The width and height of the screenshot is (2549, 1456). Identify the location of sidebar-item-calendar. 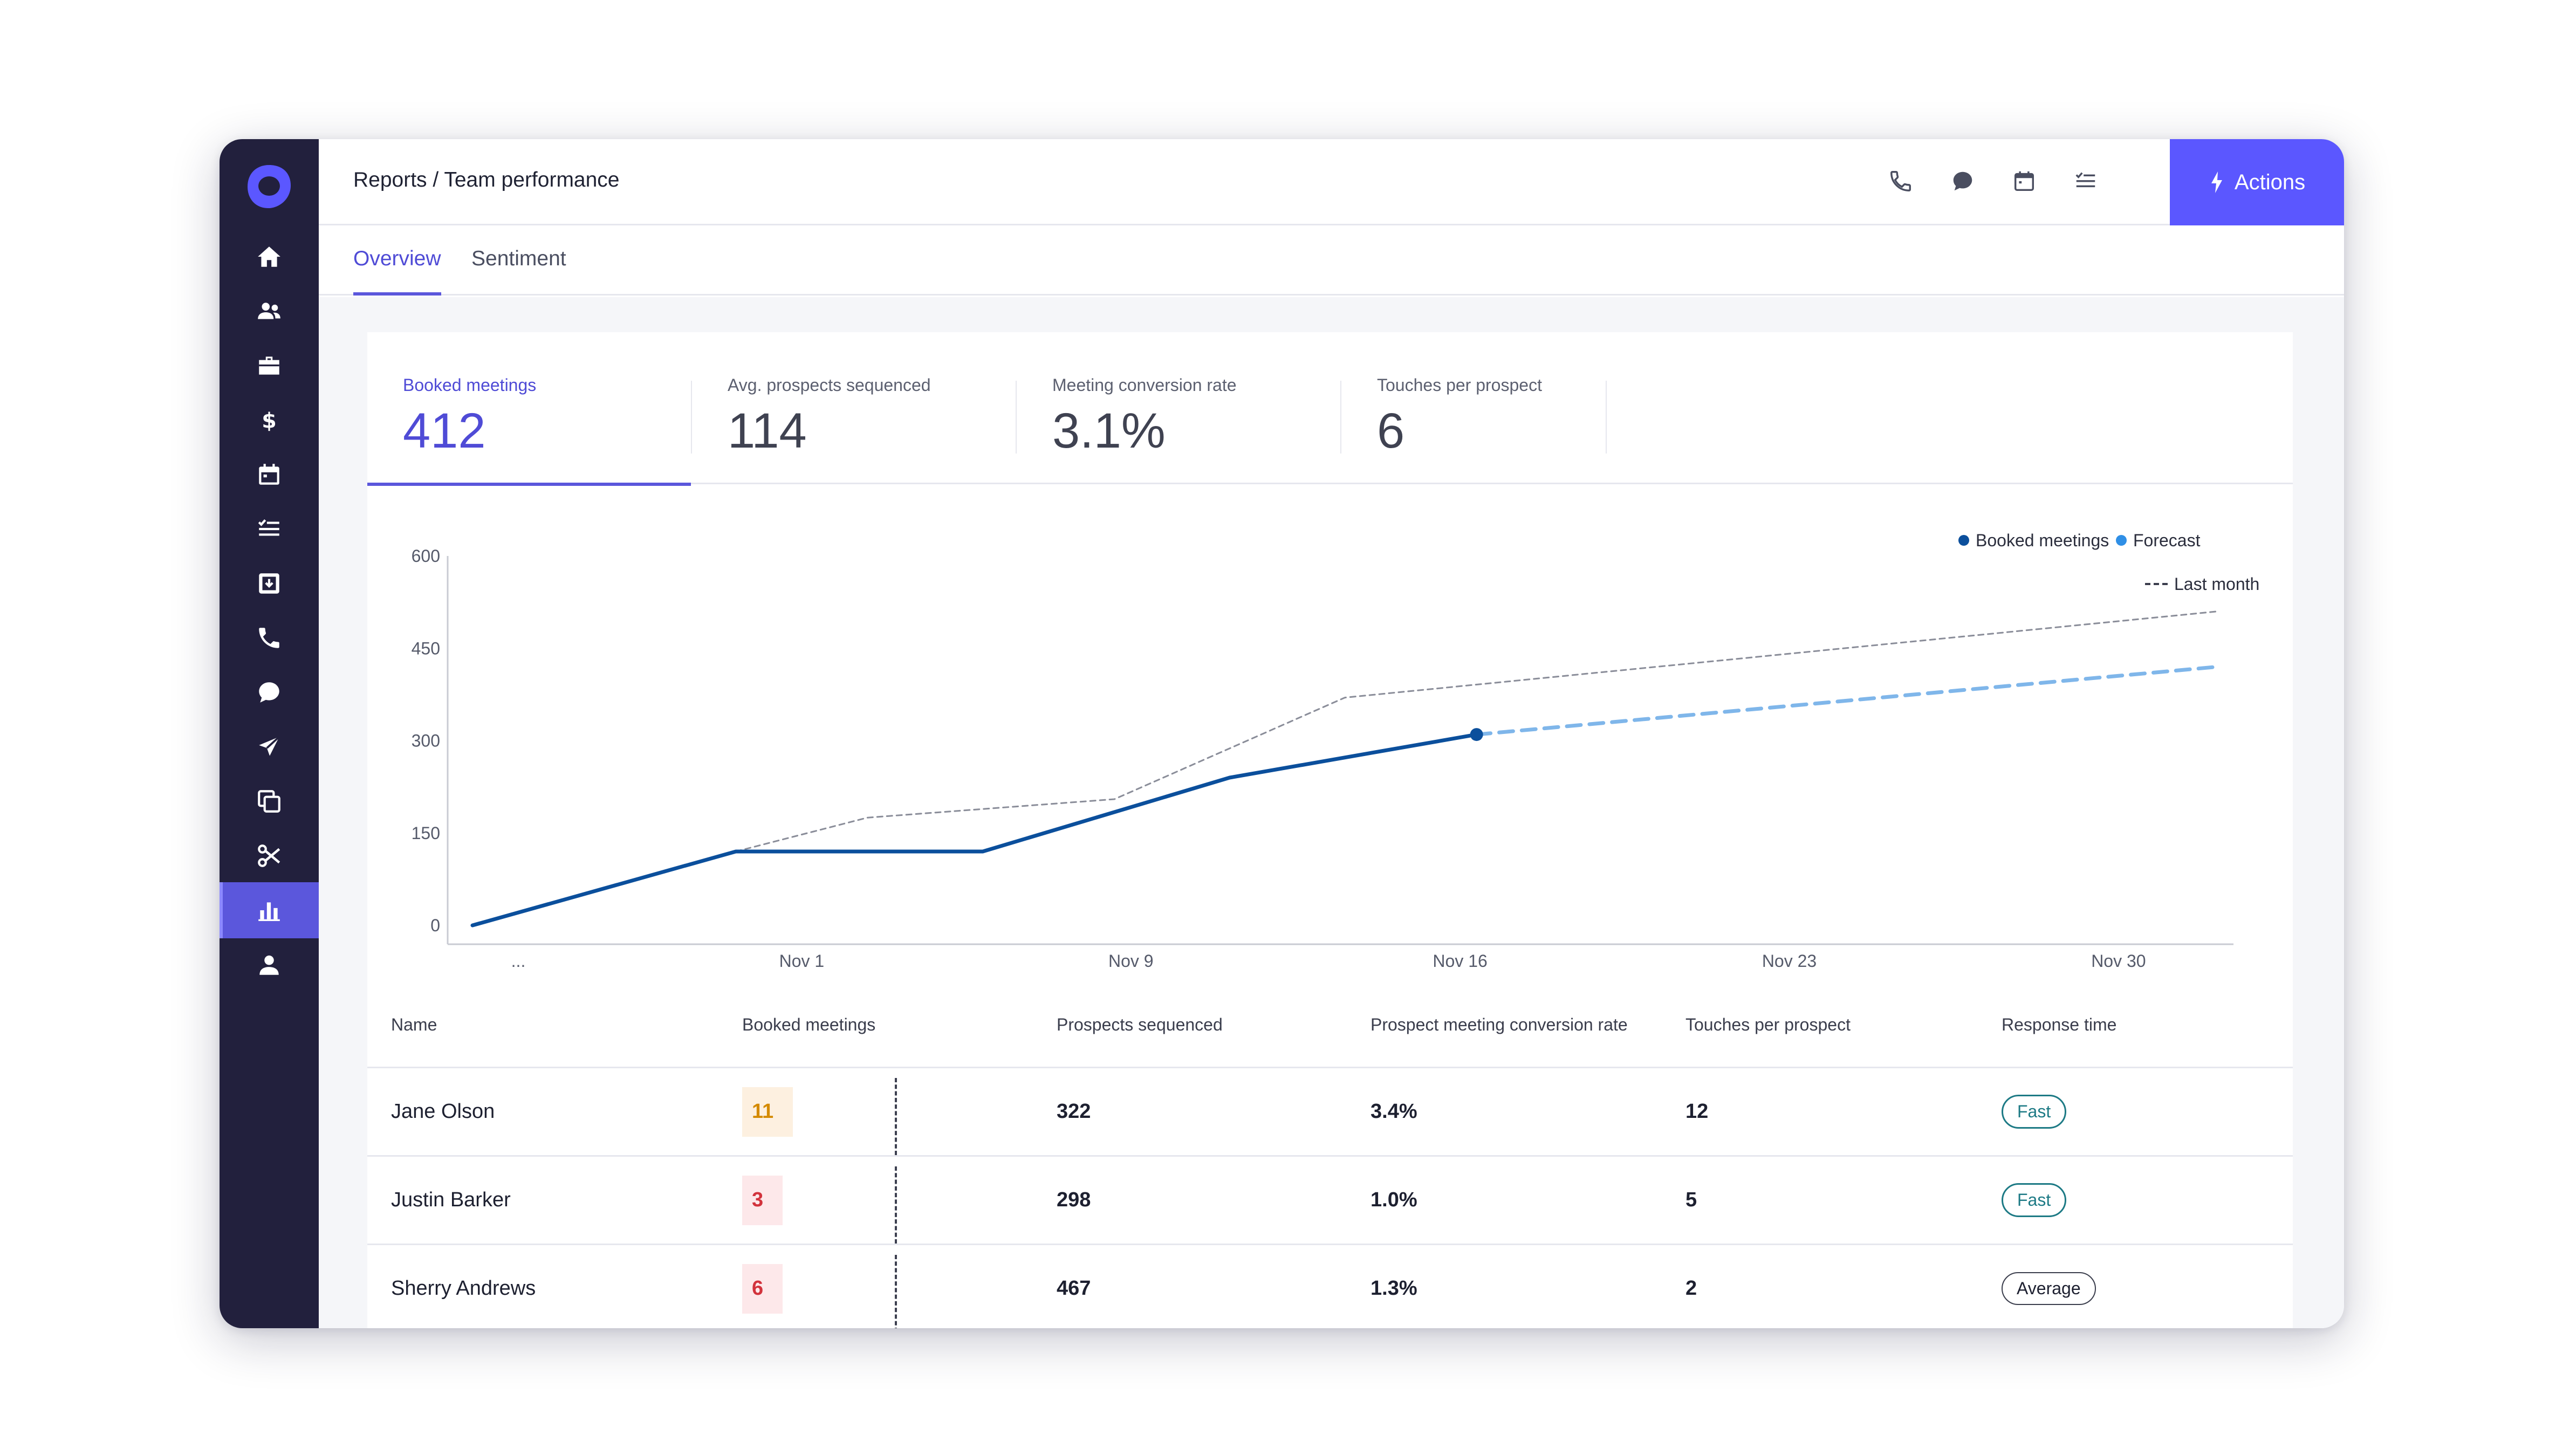
(269, 475).